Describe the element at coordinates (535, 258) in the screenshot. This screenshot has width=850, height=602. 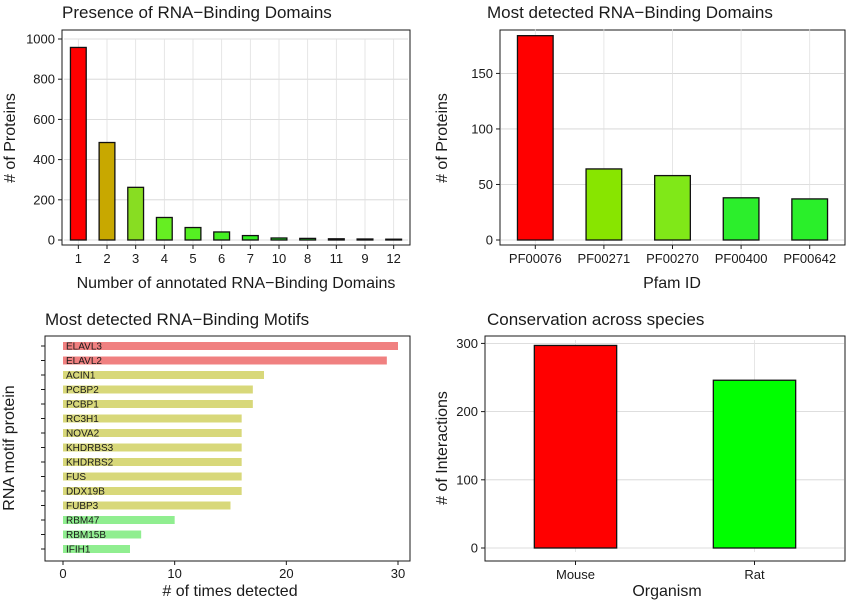
I see `panel2-x-tick-label: PF00076` at that location.